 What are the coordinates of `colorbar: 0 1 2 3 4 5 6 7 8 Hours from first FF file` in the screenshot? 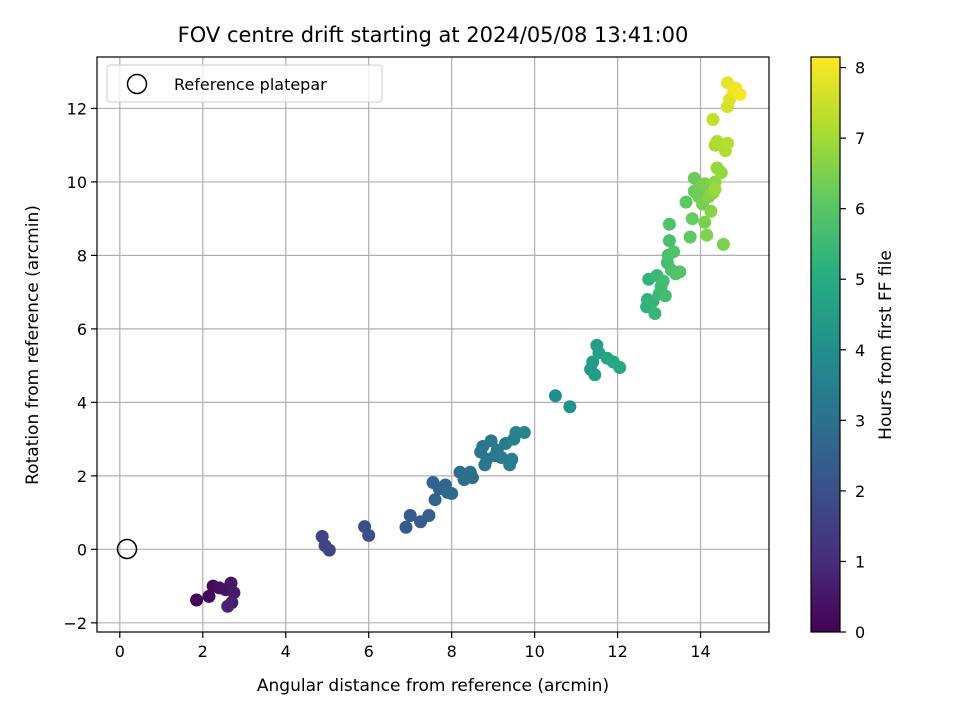 It's located at (853, 349).